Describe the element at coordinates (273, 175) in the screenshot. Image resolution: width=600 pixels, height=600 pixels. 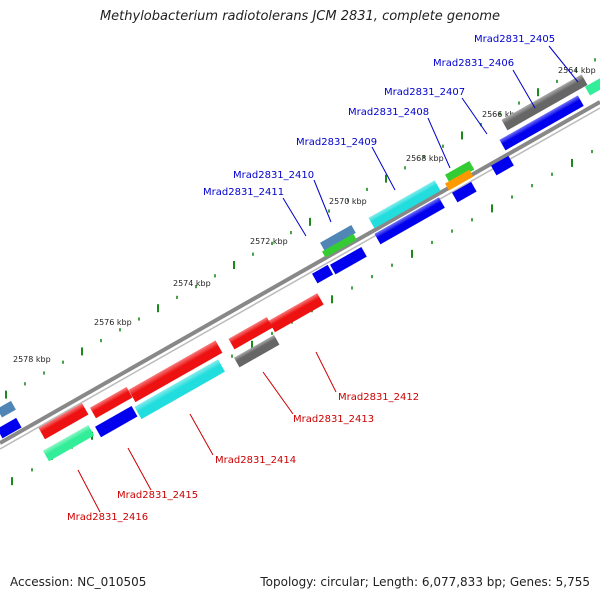
I see `gene-label: Mrad2831_2410` at that location.